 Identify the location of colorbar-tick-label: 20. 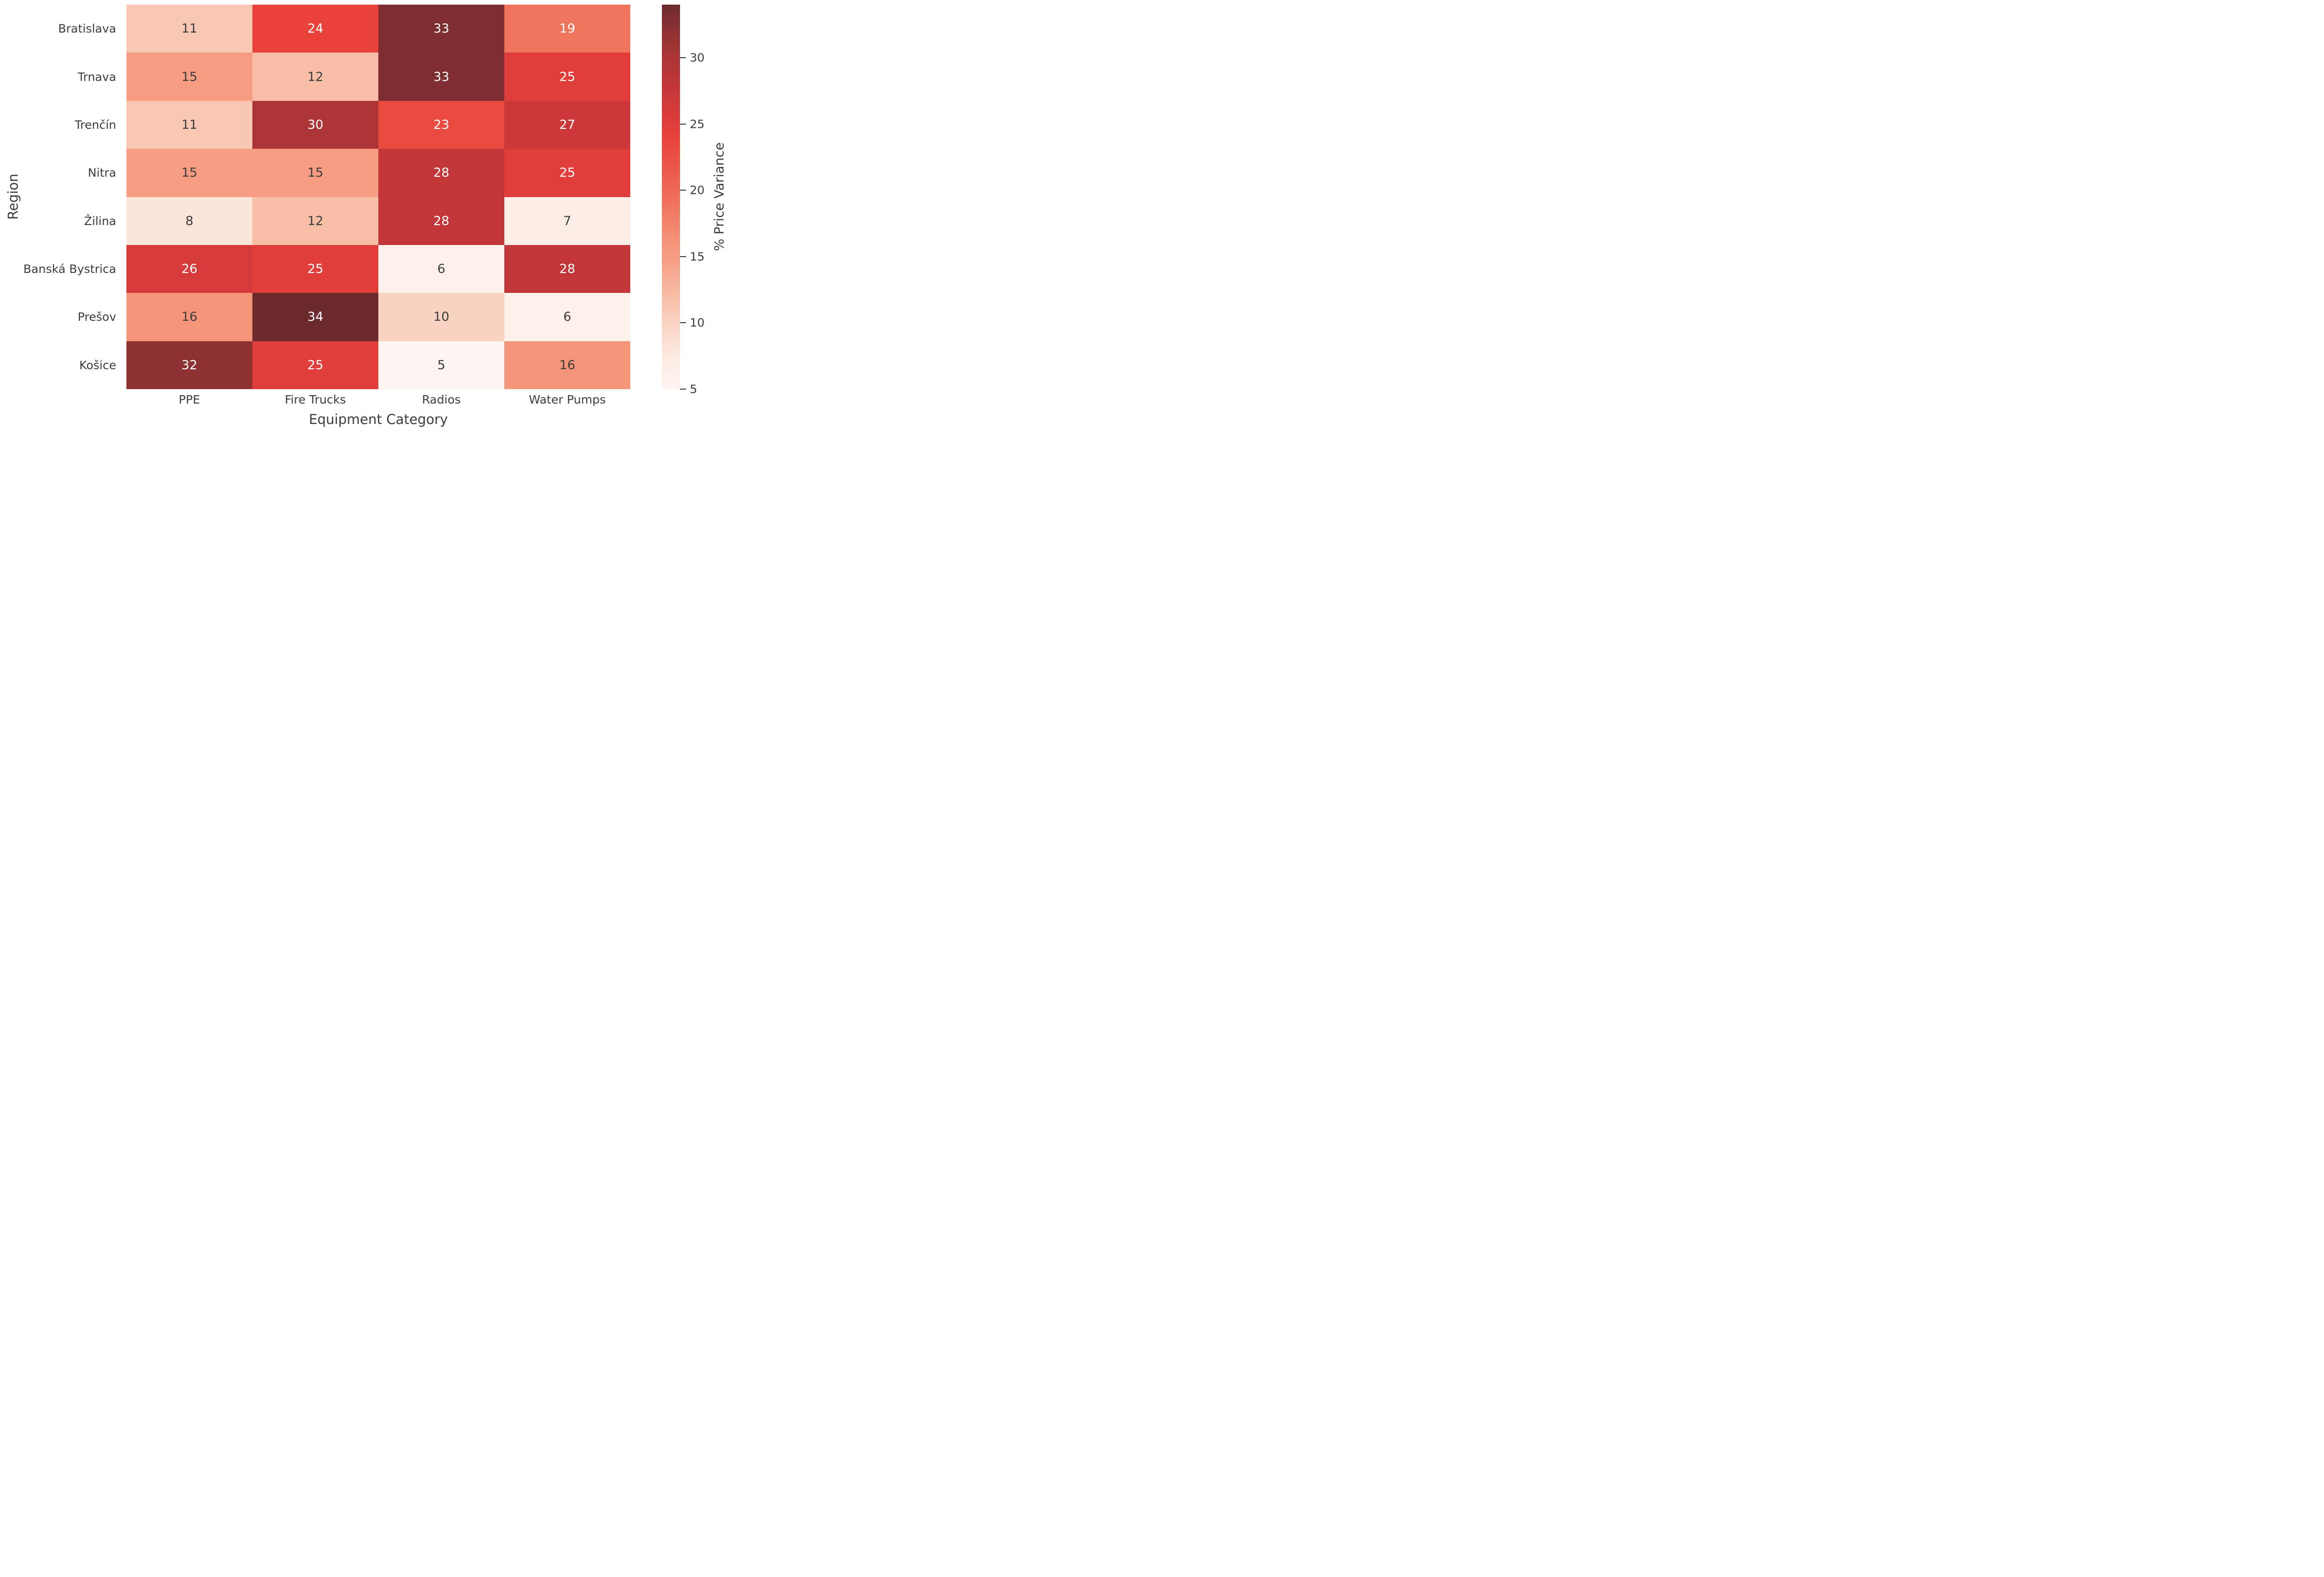
(697, 190).